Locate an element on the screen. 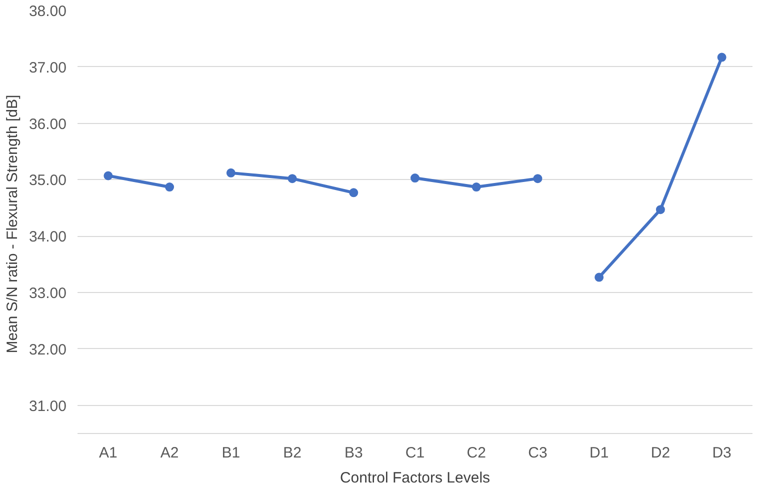  x-tick-label: B3 is located at coordinates (353, 453).